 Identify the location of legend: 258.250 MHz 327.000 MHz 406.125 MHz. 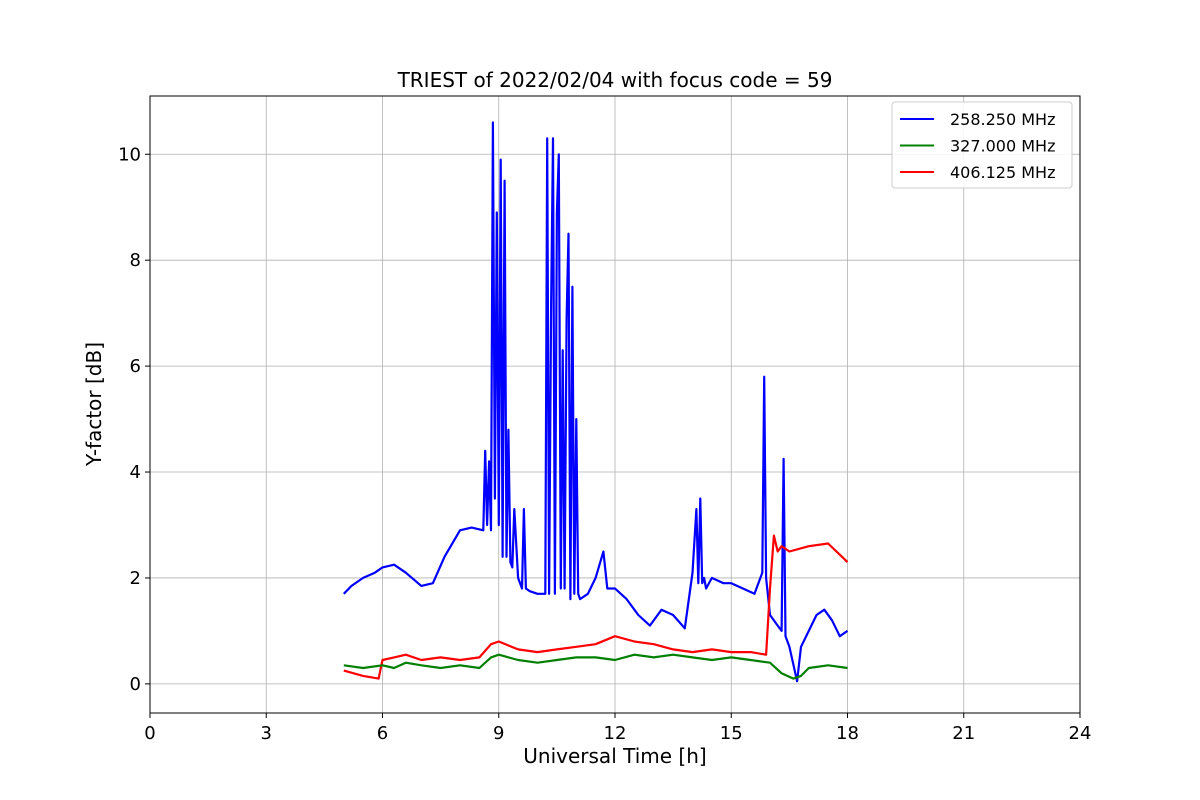
(982, 145).